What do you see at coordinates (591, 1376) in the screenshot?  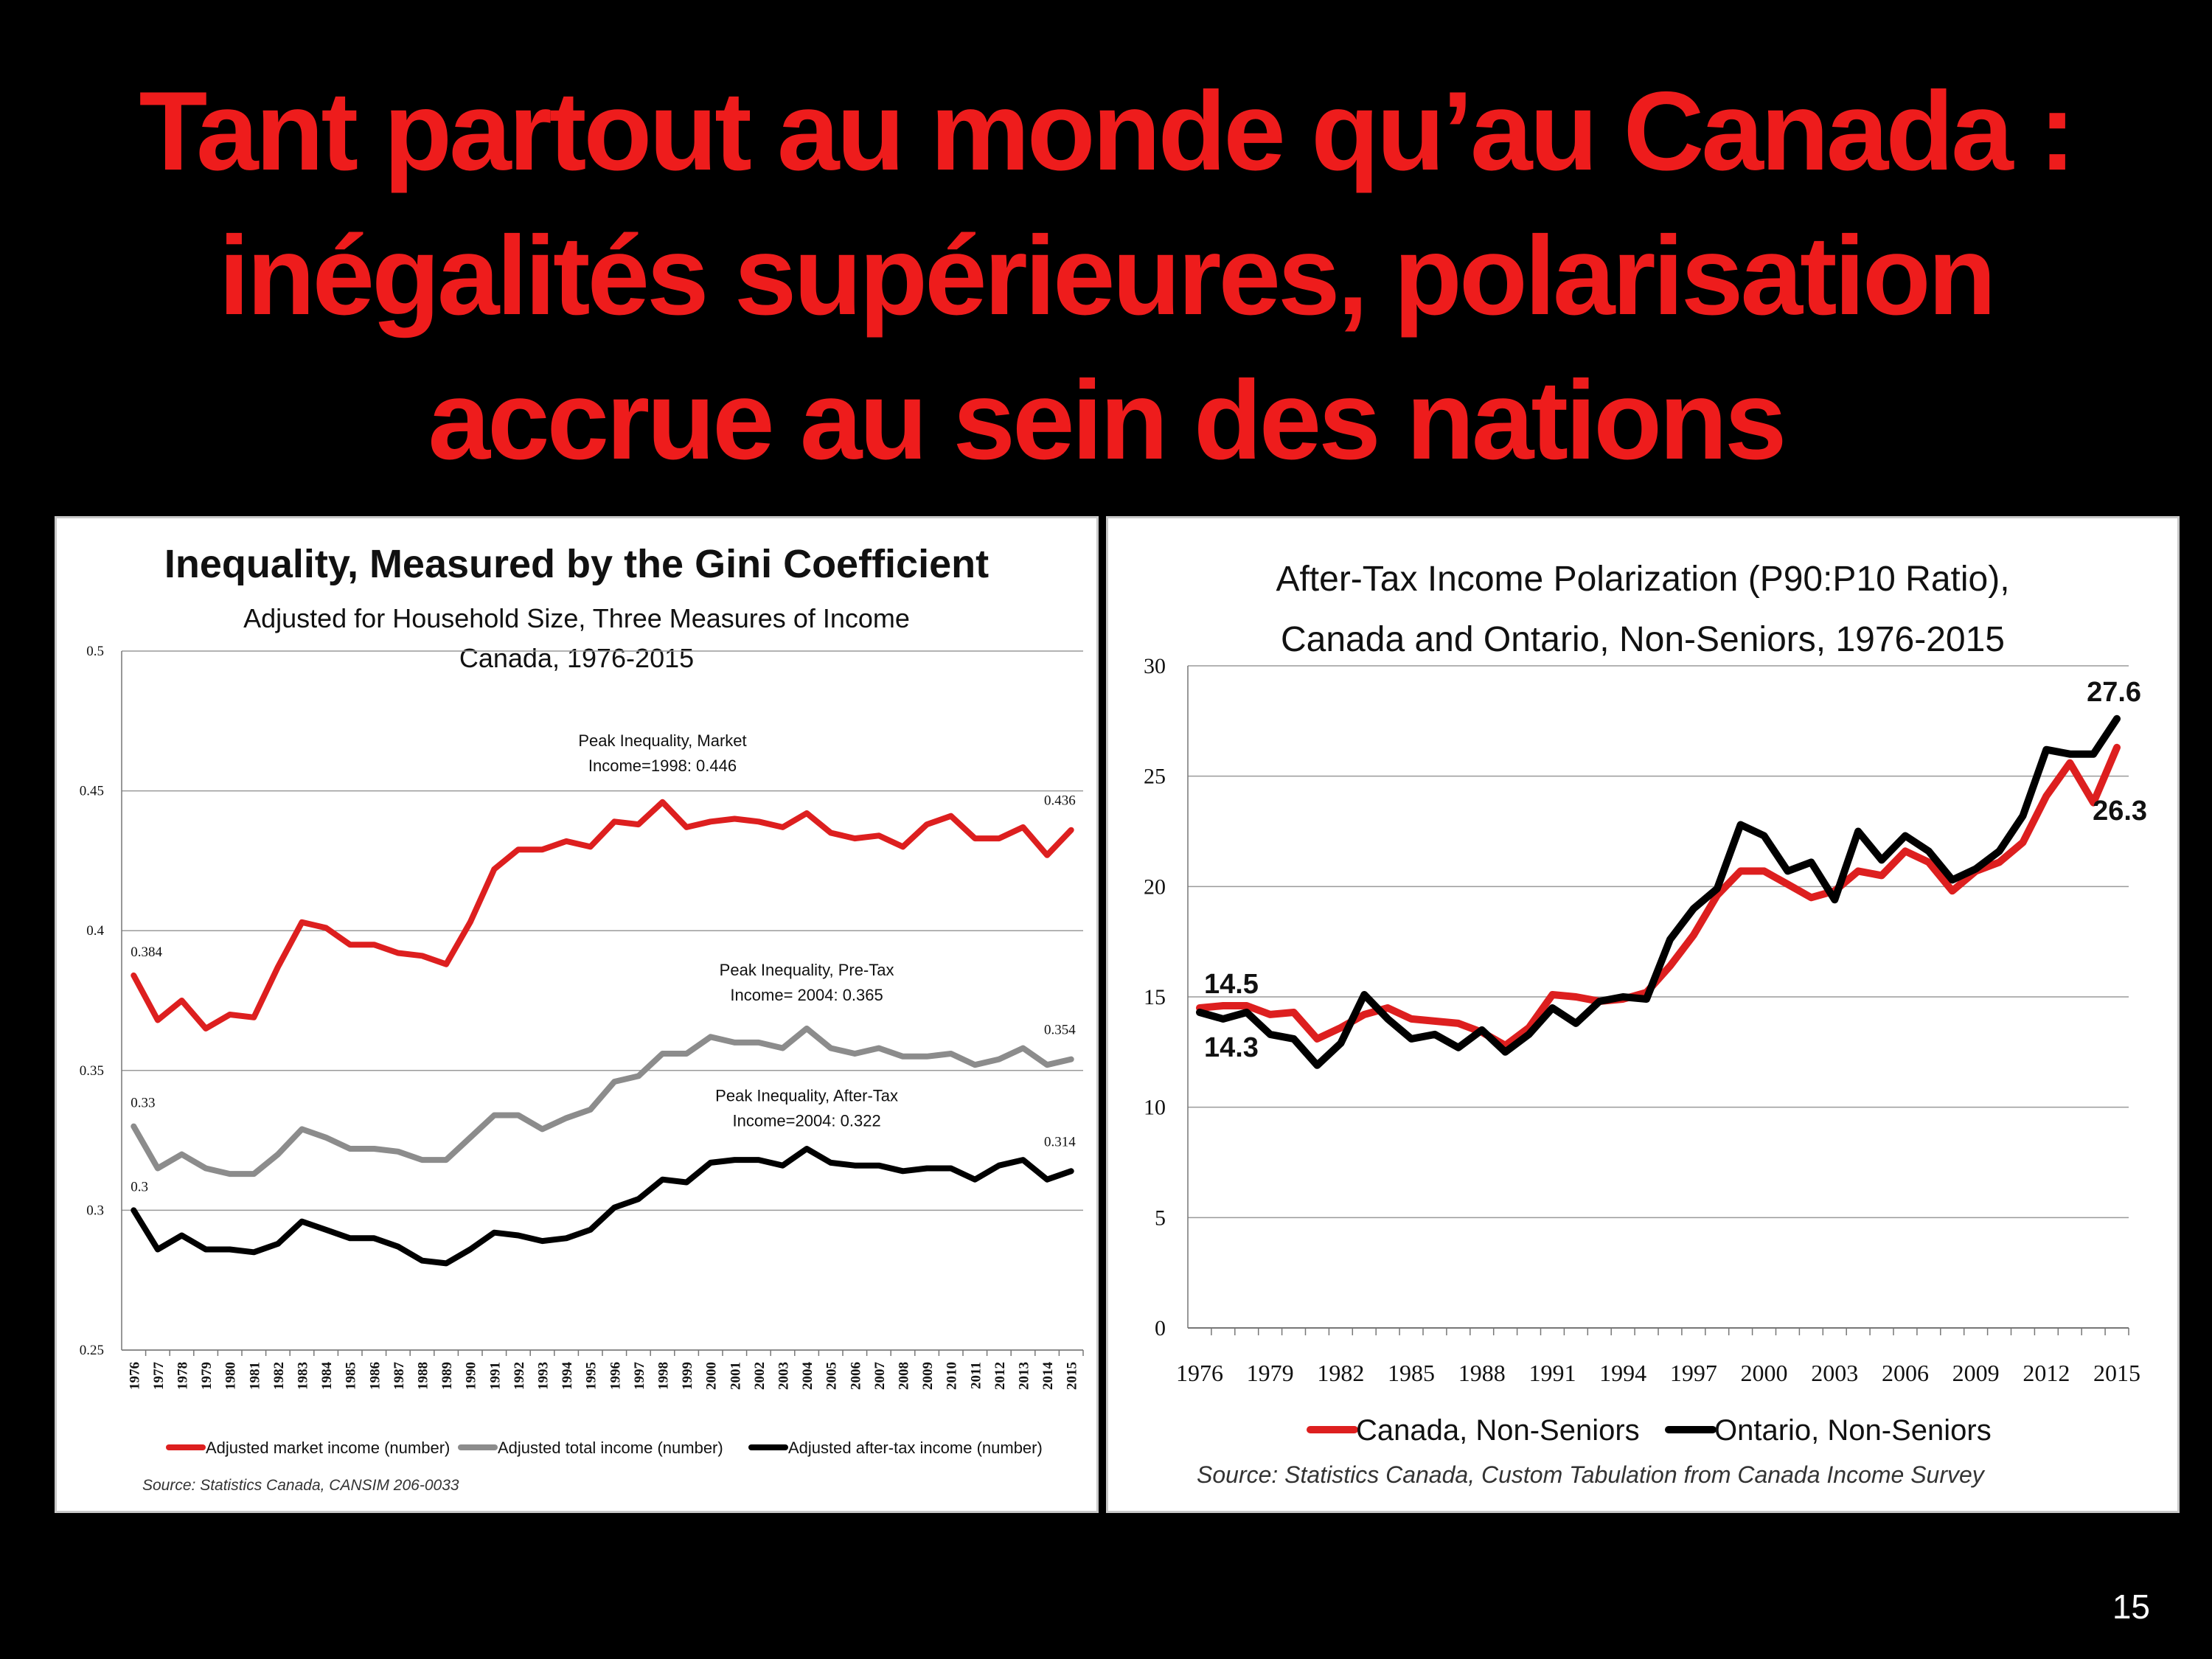 I see `x-tick-label: 1995` at bounding box center [591, 1376].